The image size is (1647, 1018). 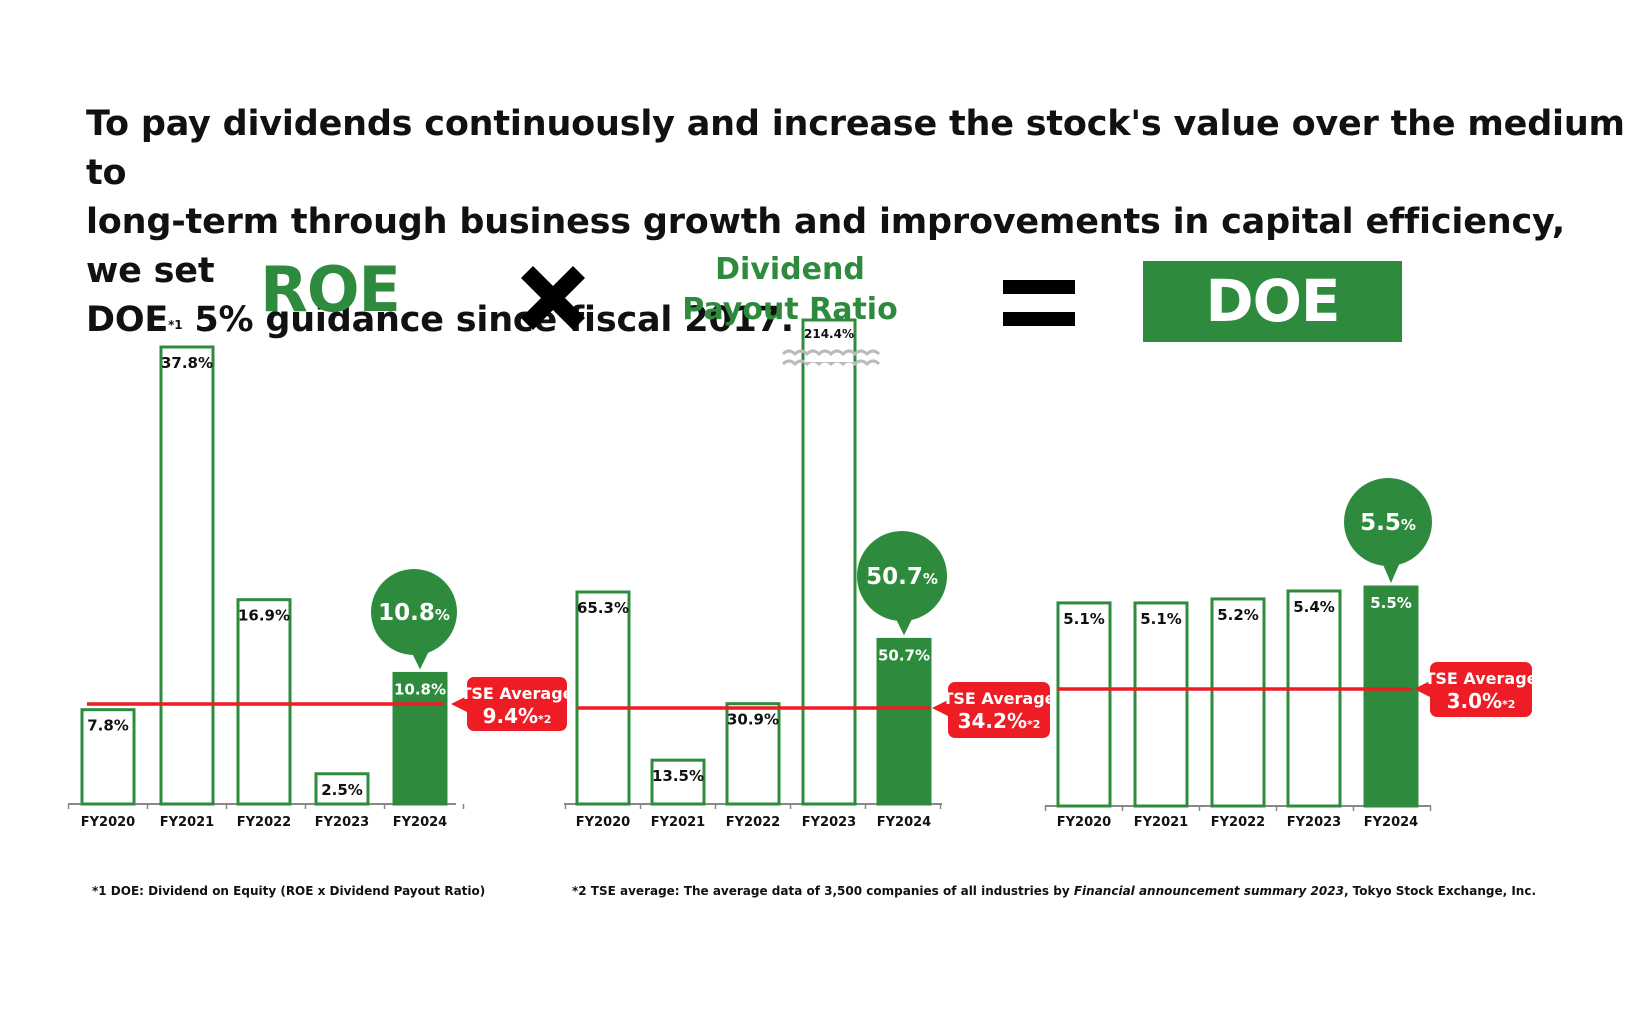 What do you see at coordinates (1391, 603) in the screenshot?
I see `data-label: 5.5%` at bounding box center [1391, 603].